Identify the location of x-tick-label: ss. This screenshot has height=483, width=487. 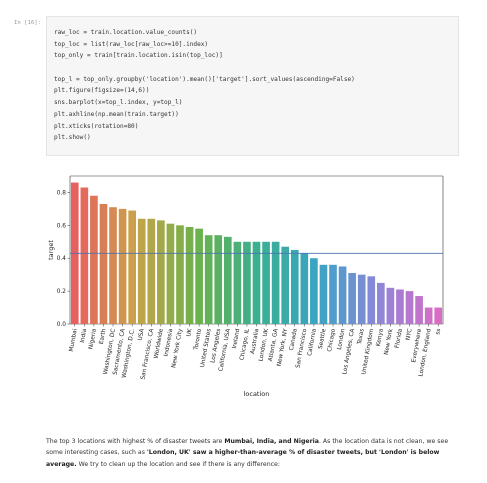
(438, 331).